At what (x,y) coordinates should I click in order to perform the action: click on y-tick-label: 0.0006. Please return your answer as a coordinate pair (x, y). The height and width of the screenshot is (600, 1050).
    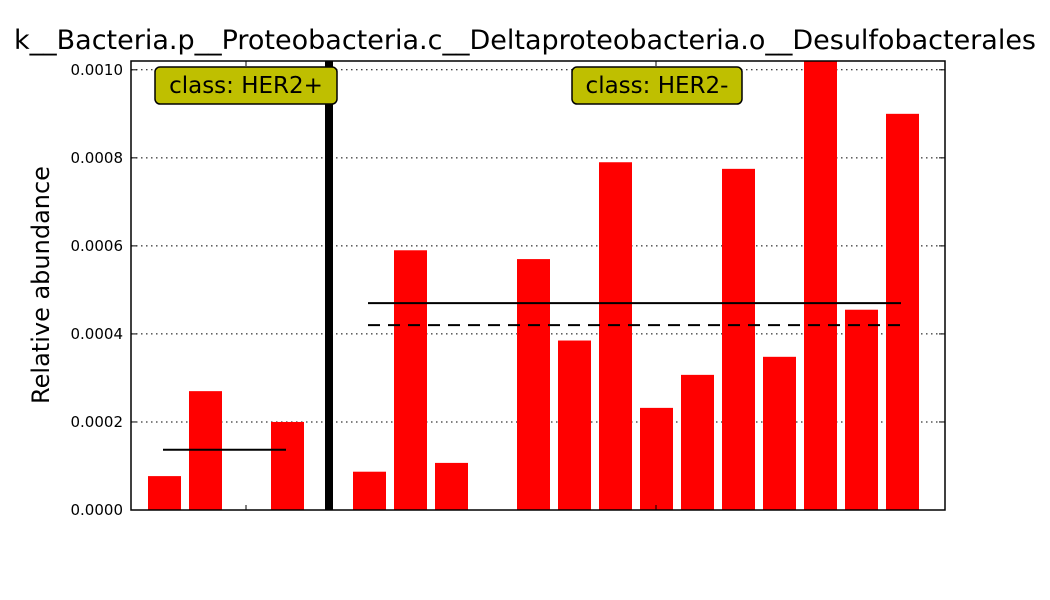
    Looking at the image, I should click on (97, 246).